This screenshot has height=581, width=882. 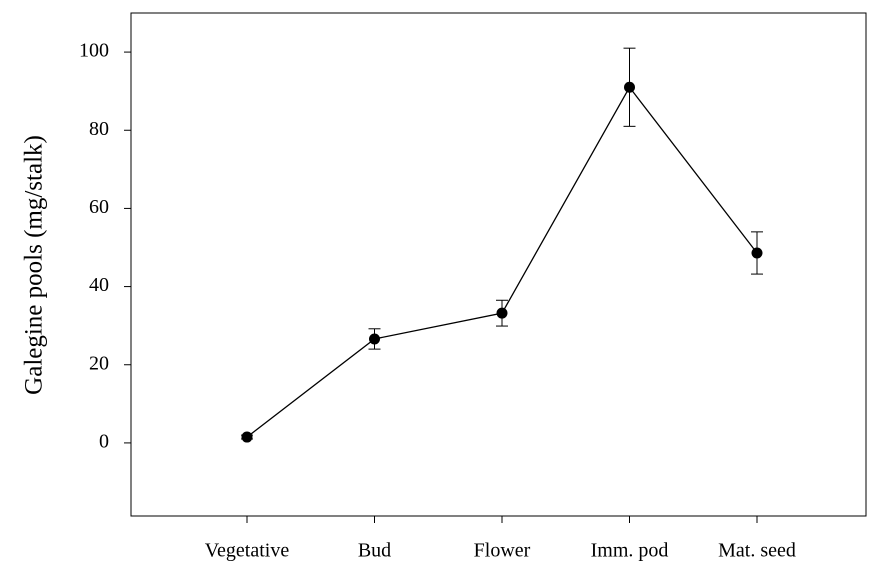 What do you see at coordinates (94, 51) in the screenshot?
I see `y-tick-label: 100` at bounding box center [94, 51].